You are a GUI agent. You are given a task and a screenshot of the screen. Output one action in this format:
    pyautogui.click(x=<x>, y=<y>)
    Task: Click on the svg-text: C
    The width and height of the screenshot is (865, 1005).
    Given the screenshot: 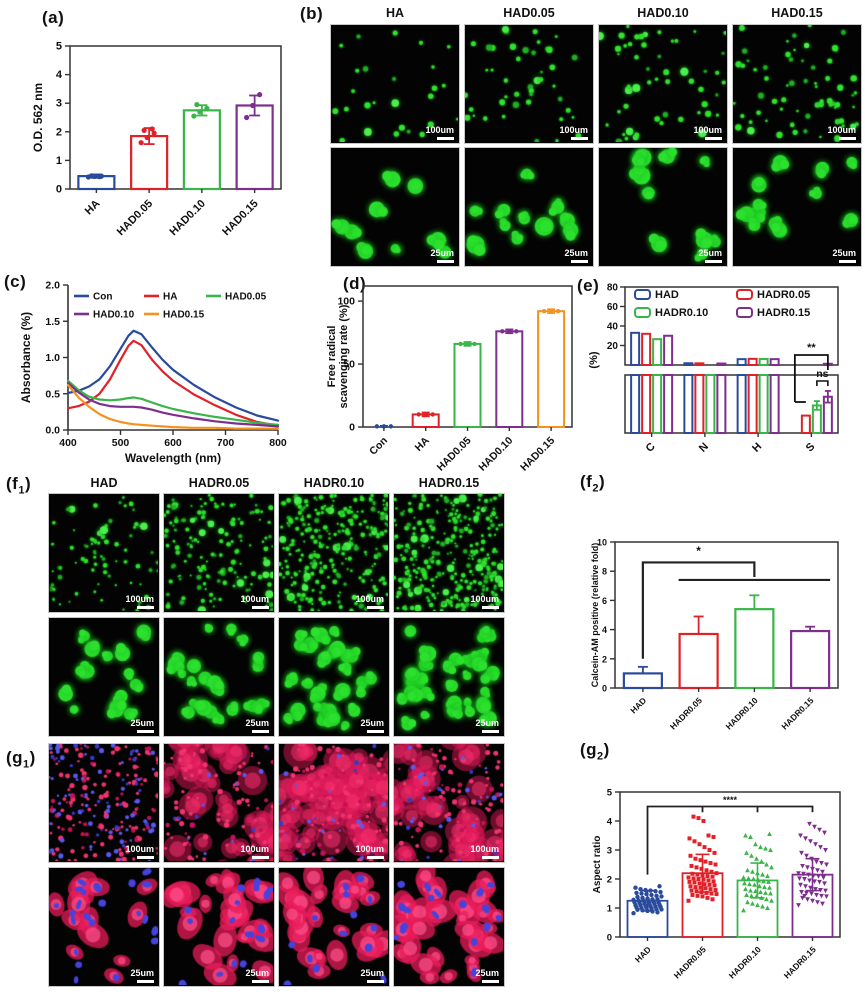 What is the action you would take?
    pyautogui.click(x=651, y=448)
    